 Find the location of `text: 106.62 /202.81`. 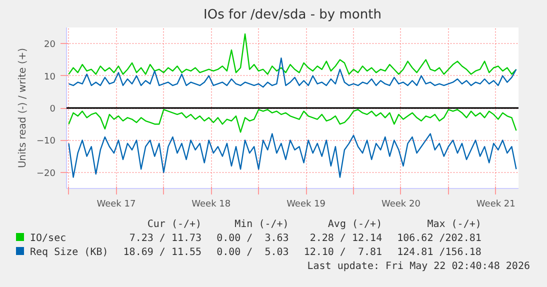

text: 106.62 /202.81 is located at coordinates (439, 239).